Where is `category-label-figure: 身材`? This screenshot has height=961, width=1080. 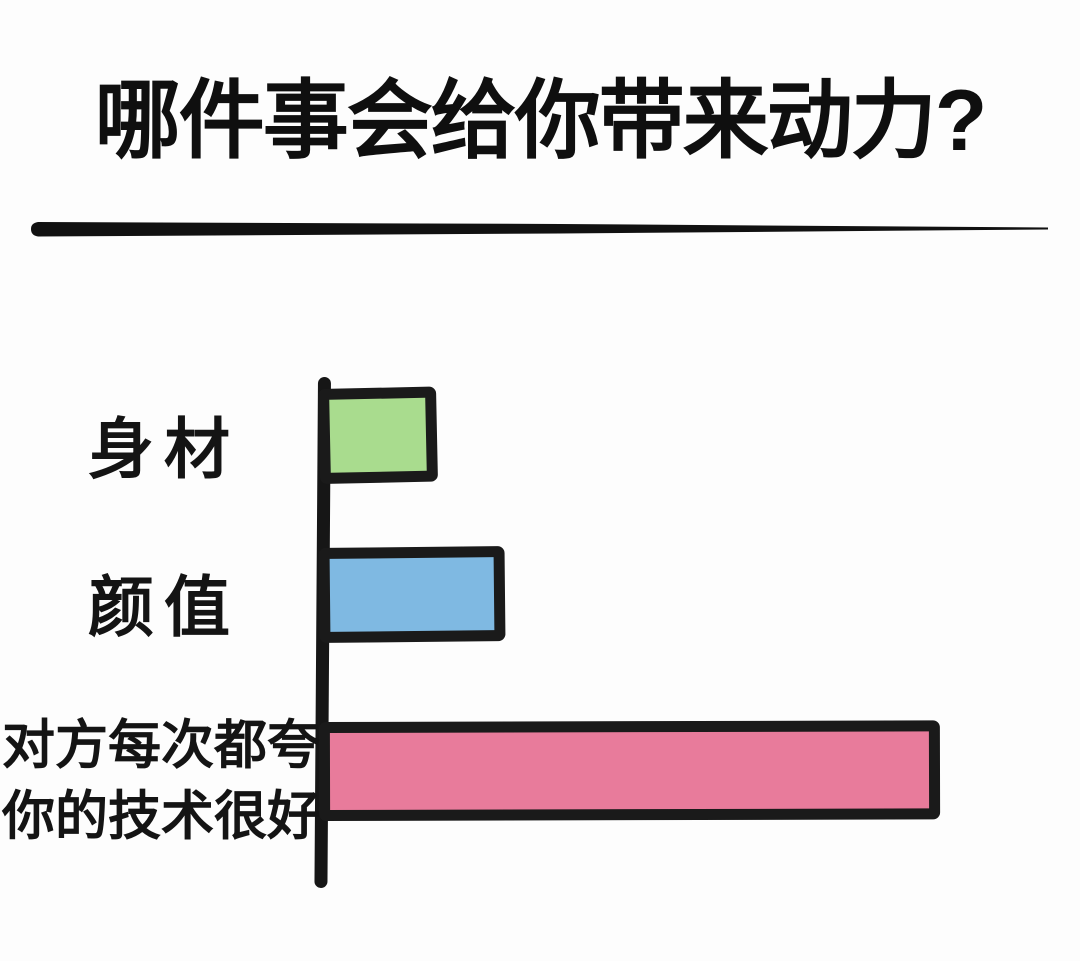 category-label-figure: 身材 is located at coordinates (164, 449).